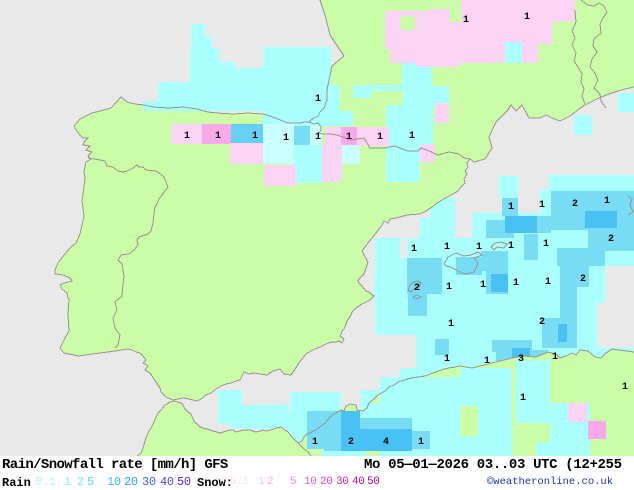 This screenshot has height=490, width=634. What do you see at coordinates (521, 359) in the screenshot?
I see `svg-text: 3` at bounding box center [521, 359].